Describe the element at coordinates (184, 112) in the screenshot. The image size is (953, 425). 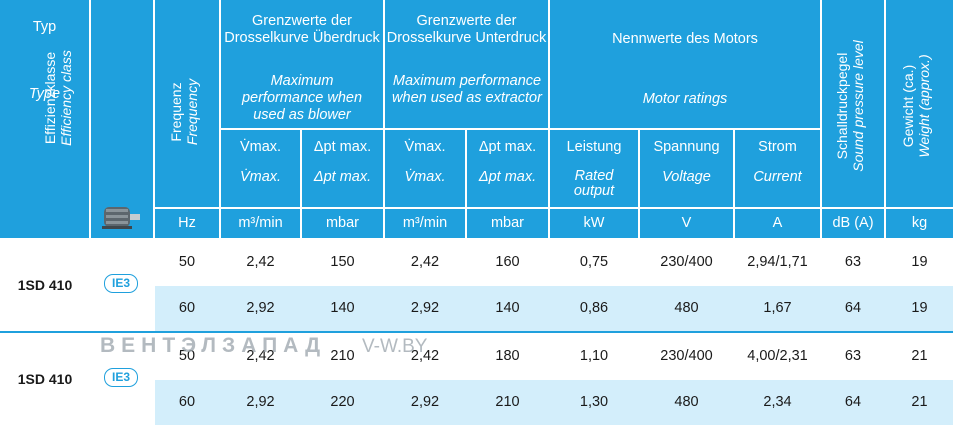
I see `frequency-header: Frequenz Frequency` at that location.